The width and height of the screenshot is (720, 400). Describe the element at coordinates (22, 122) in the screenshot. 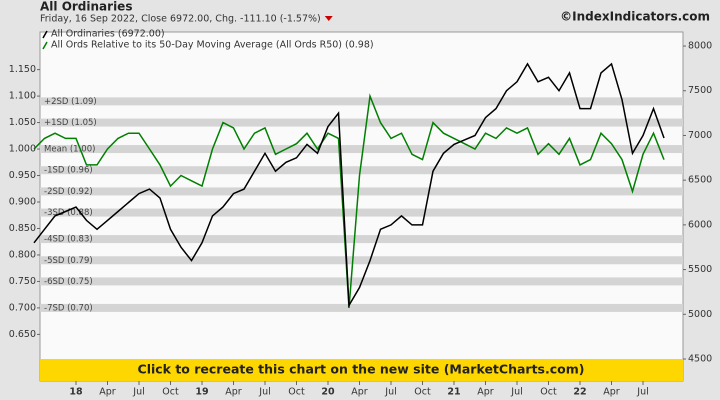

I see `y-tick-label: 1.050` at that location.